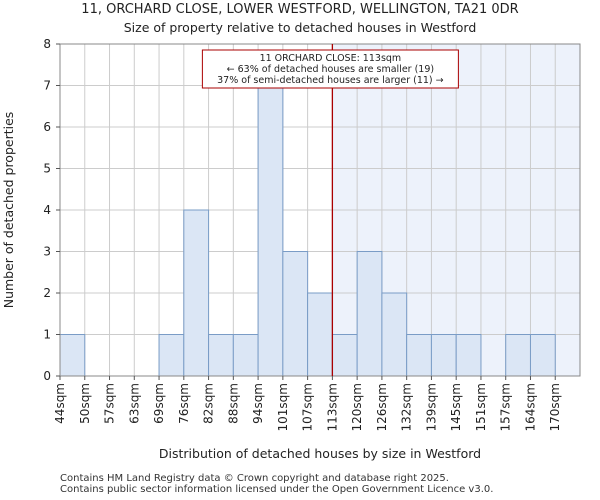 This screenshot has height=500, width=600. I want to click on x-tick-label: 157sqm, so click(506, 407).